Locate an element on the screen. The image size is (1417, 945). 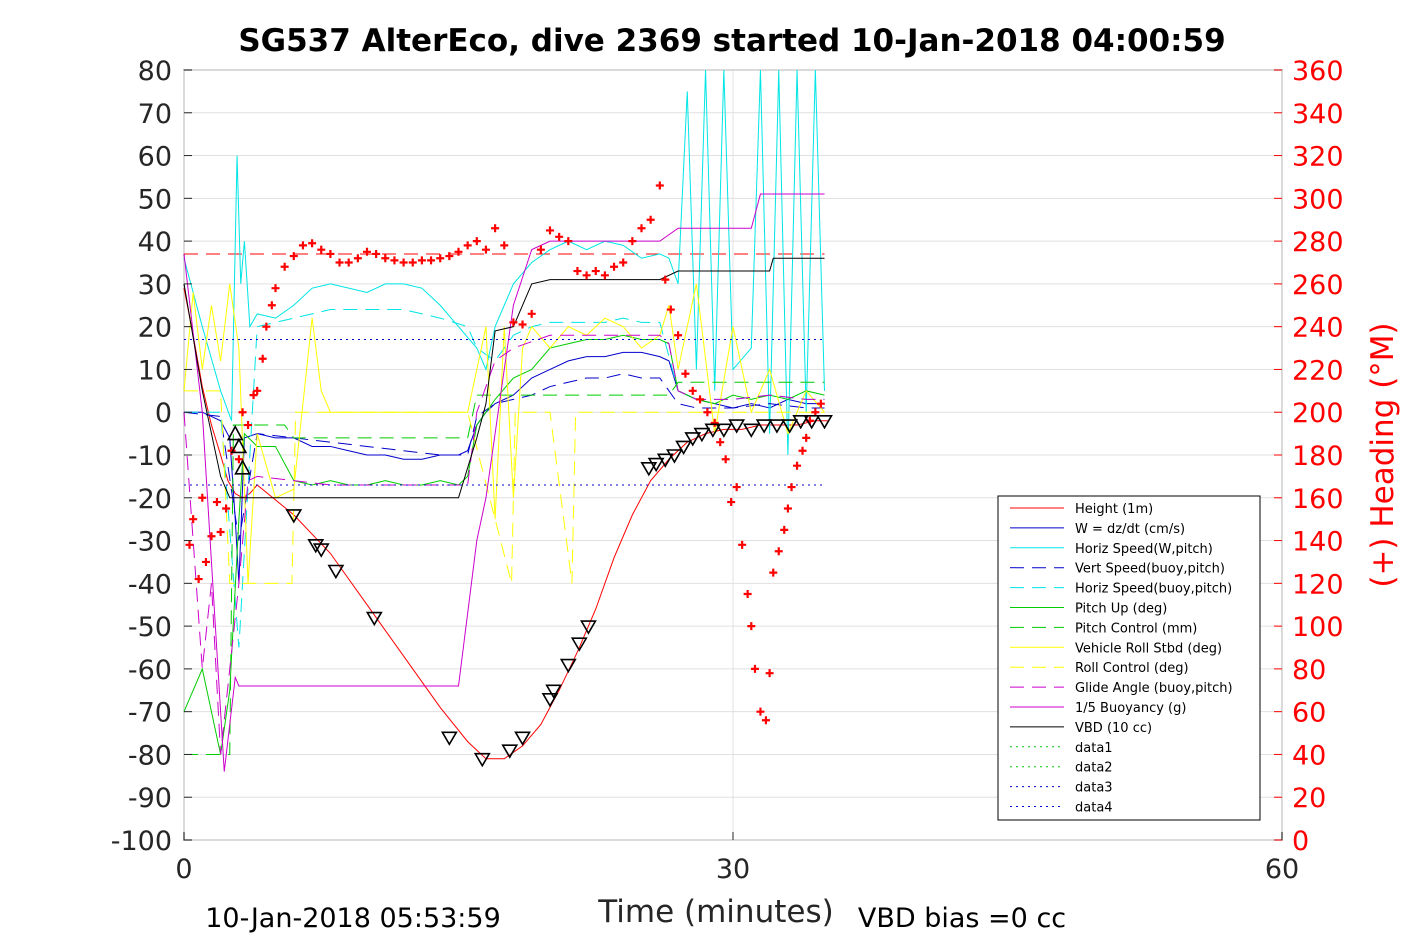
y-right-tick-label: 340 is located at coordinates (1318, 114).